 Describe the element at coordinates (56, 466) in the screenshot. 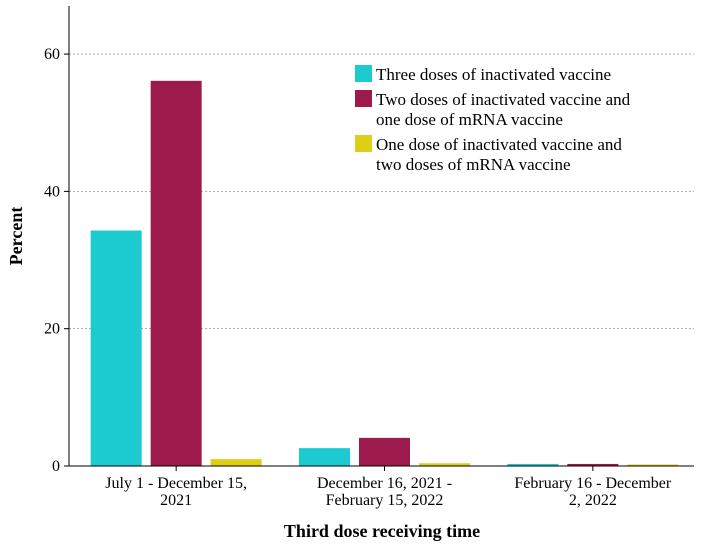

I see `y-tick-label: 0` at that location.